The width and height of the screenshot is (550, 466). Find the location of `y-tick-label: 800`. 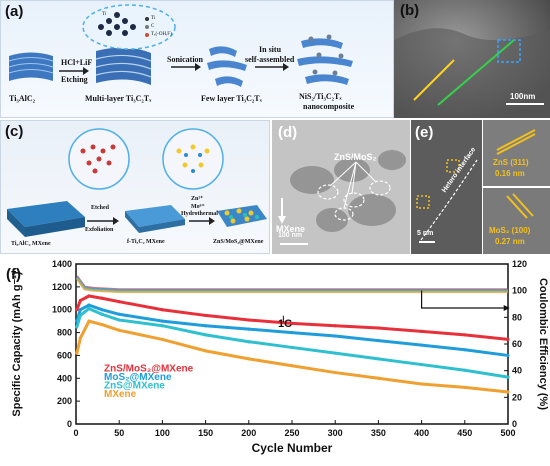

y-tick-label: 800 is located at coordinates (64, 333).